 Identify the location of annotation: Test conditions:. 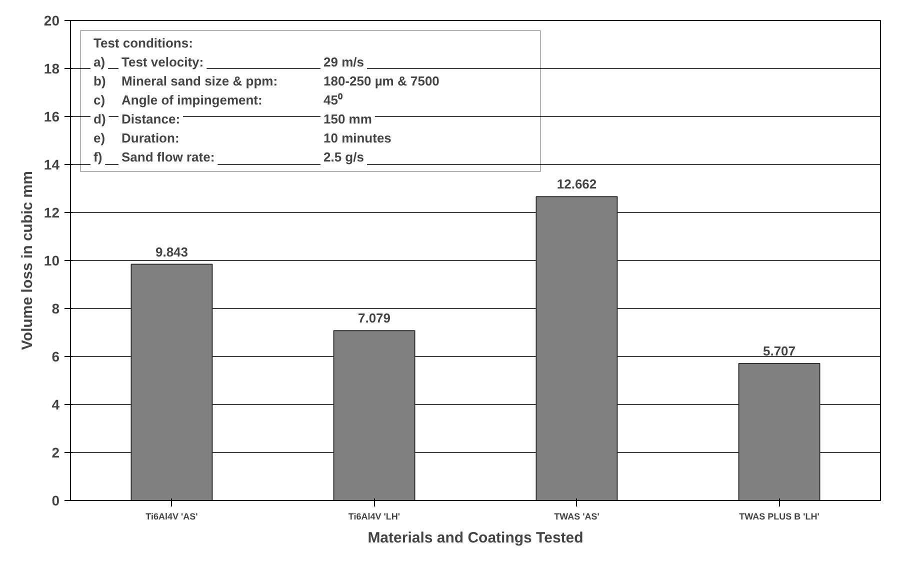
(143, 43).